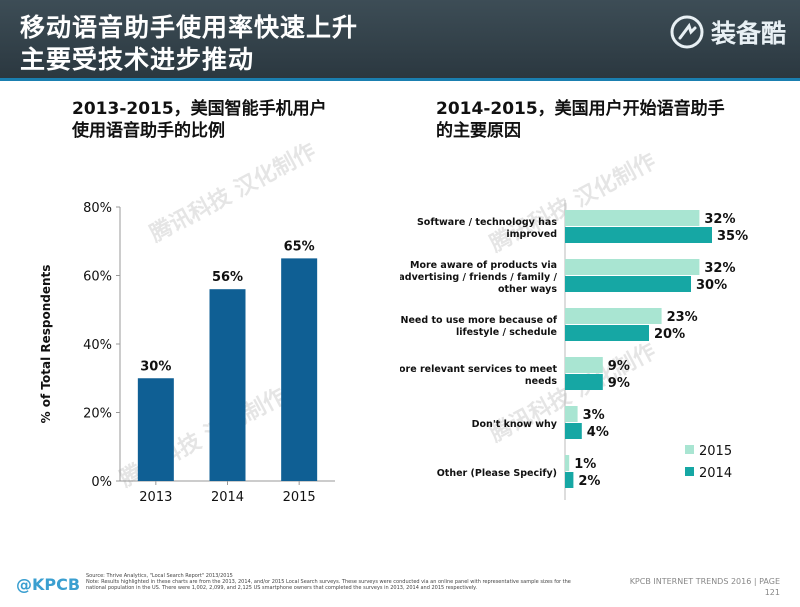 This screenshot has width=800, height=607. Describe the element at coordinates (478, 131) in the screenshot. I see `right-subtitle-line2: 的主要原因` at that location.